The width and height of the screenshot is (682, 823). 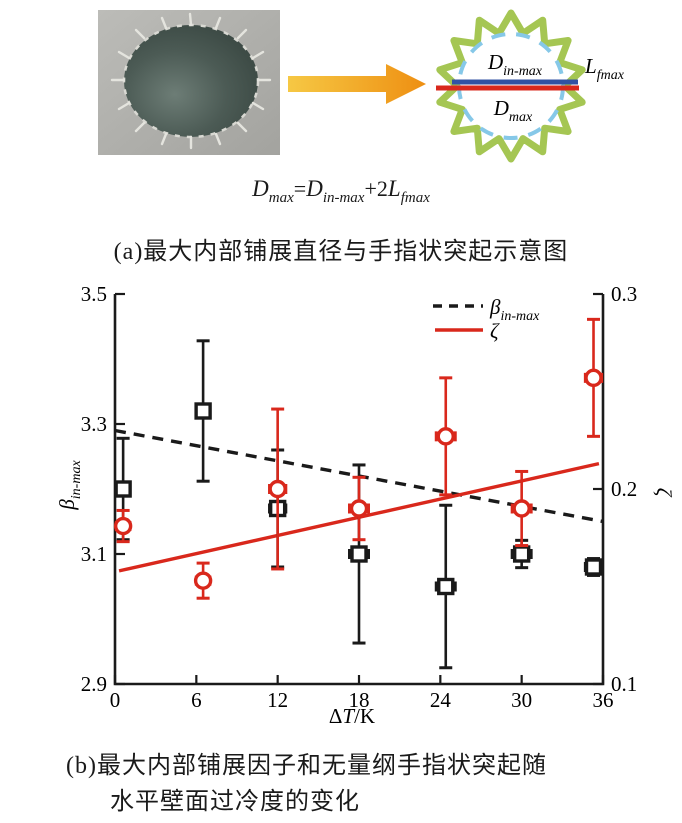 What do you see at coordinates (514, 309) in the screenshot?
I see `legend-label-beta: βin-max` at bounding box center [514, 309].